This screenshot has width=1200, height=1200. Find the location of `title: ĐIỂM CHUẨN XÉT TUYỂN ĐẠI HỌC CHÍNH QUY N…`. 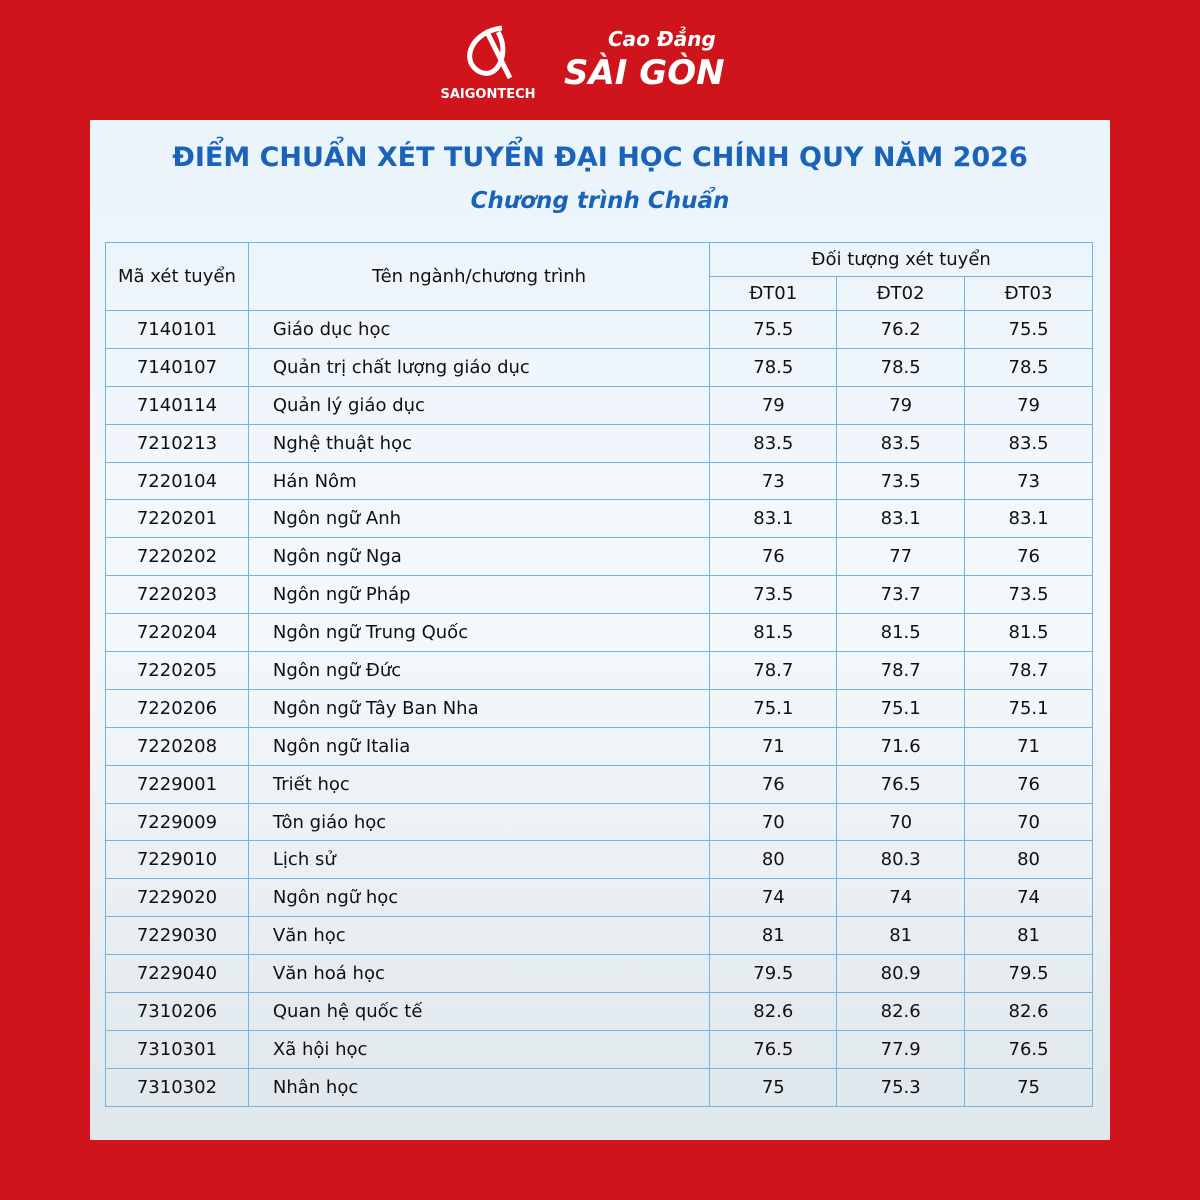

title: ĐIỂM CHUẨN XÉT TUYỂN ĐẠI HỌC CHÍNH QUY N… is located at coordinates (600, 157).